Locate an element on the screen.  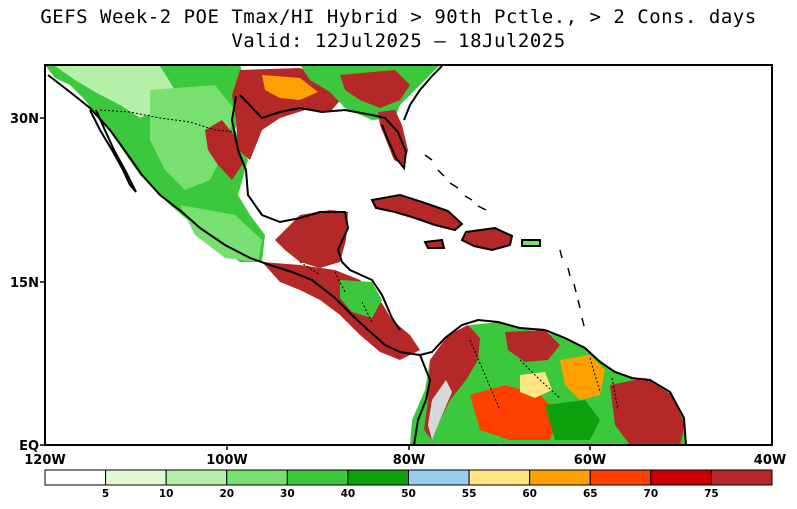
lon-label-100w: 100W is located at coordinates (226, 460).